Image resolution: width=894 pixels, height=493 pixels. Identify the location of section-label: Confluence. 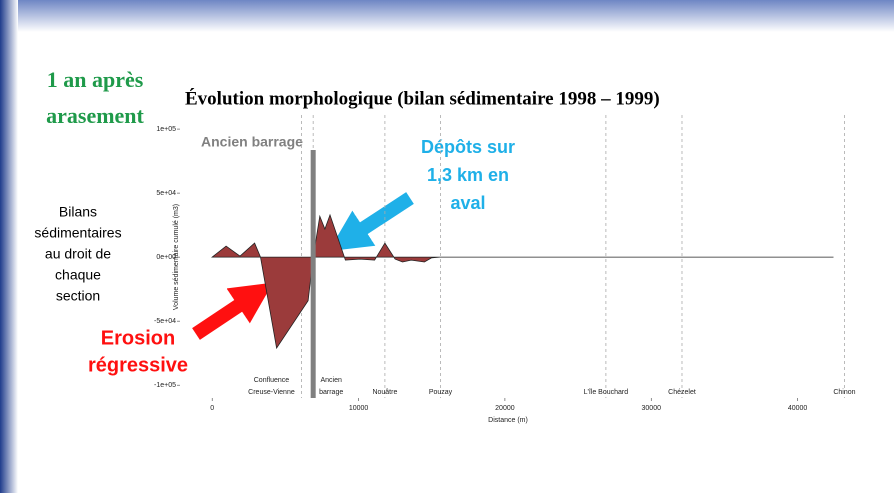
(272, 380).